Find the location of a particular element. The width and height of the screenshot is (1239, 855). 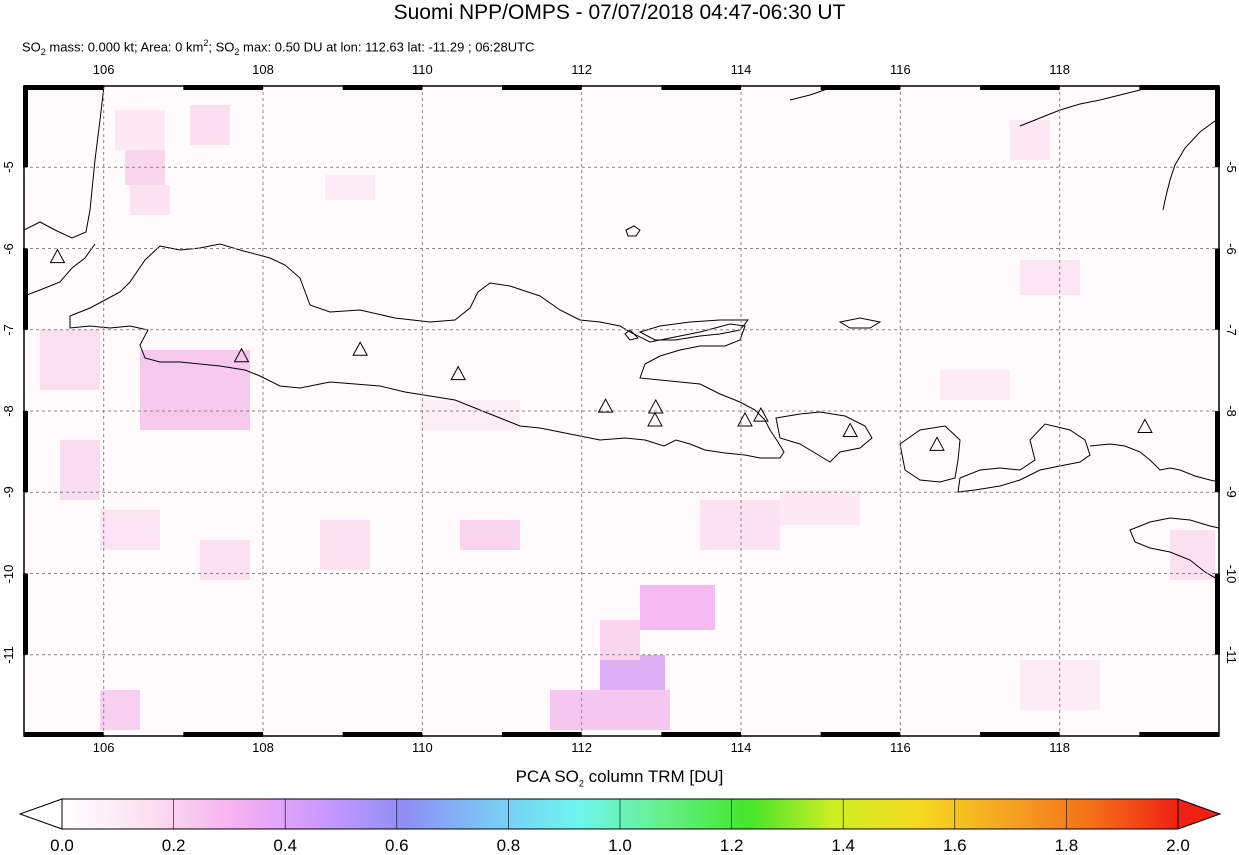

lat-tick-label-right: -9 is located at coordinates (1231, 492).